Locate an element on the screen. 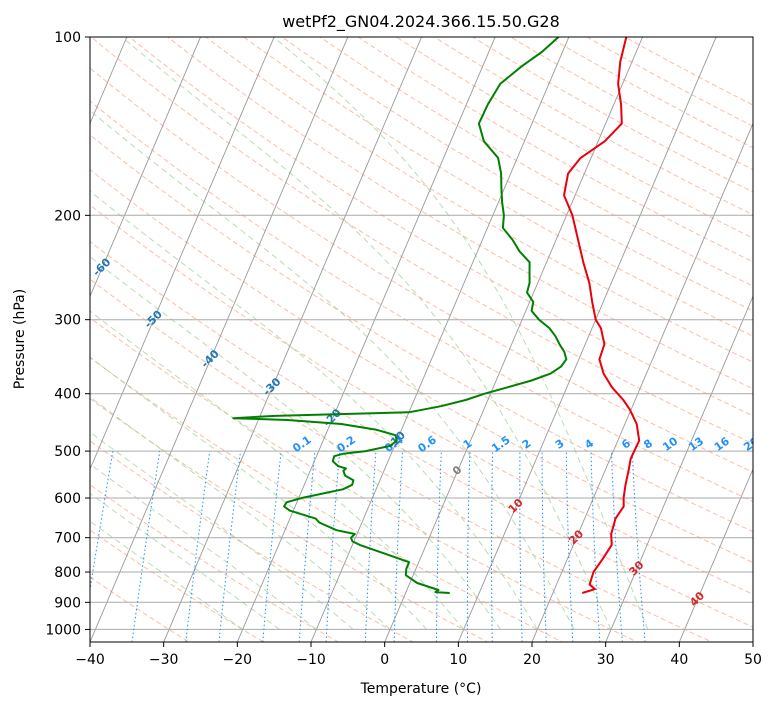  y-tick-label: 1000 is located at coordinates (63, 630).